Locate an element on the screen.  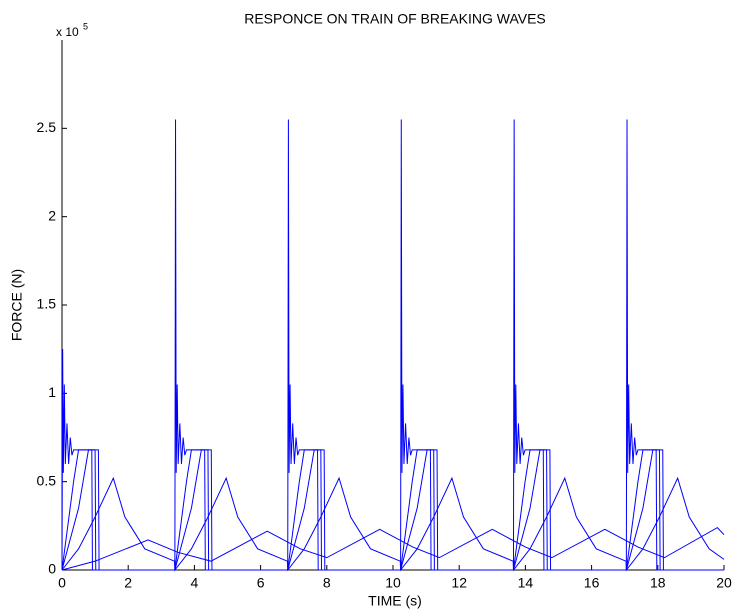
x-tick-label: 18 is located at coordinates (658, 583).